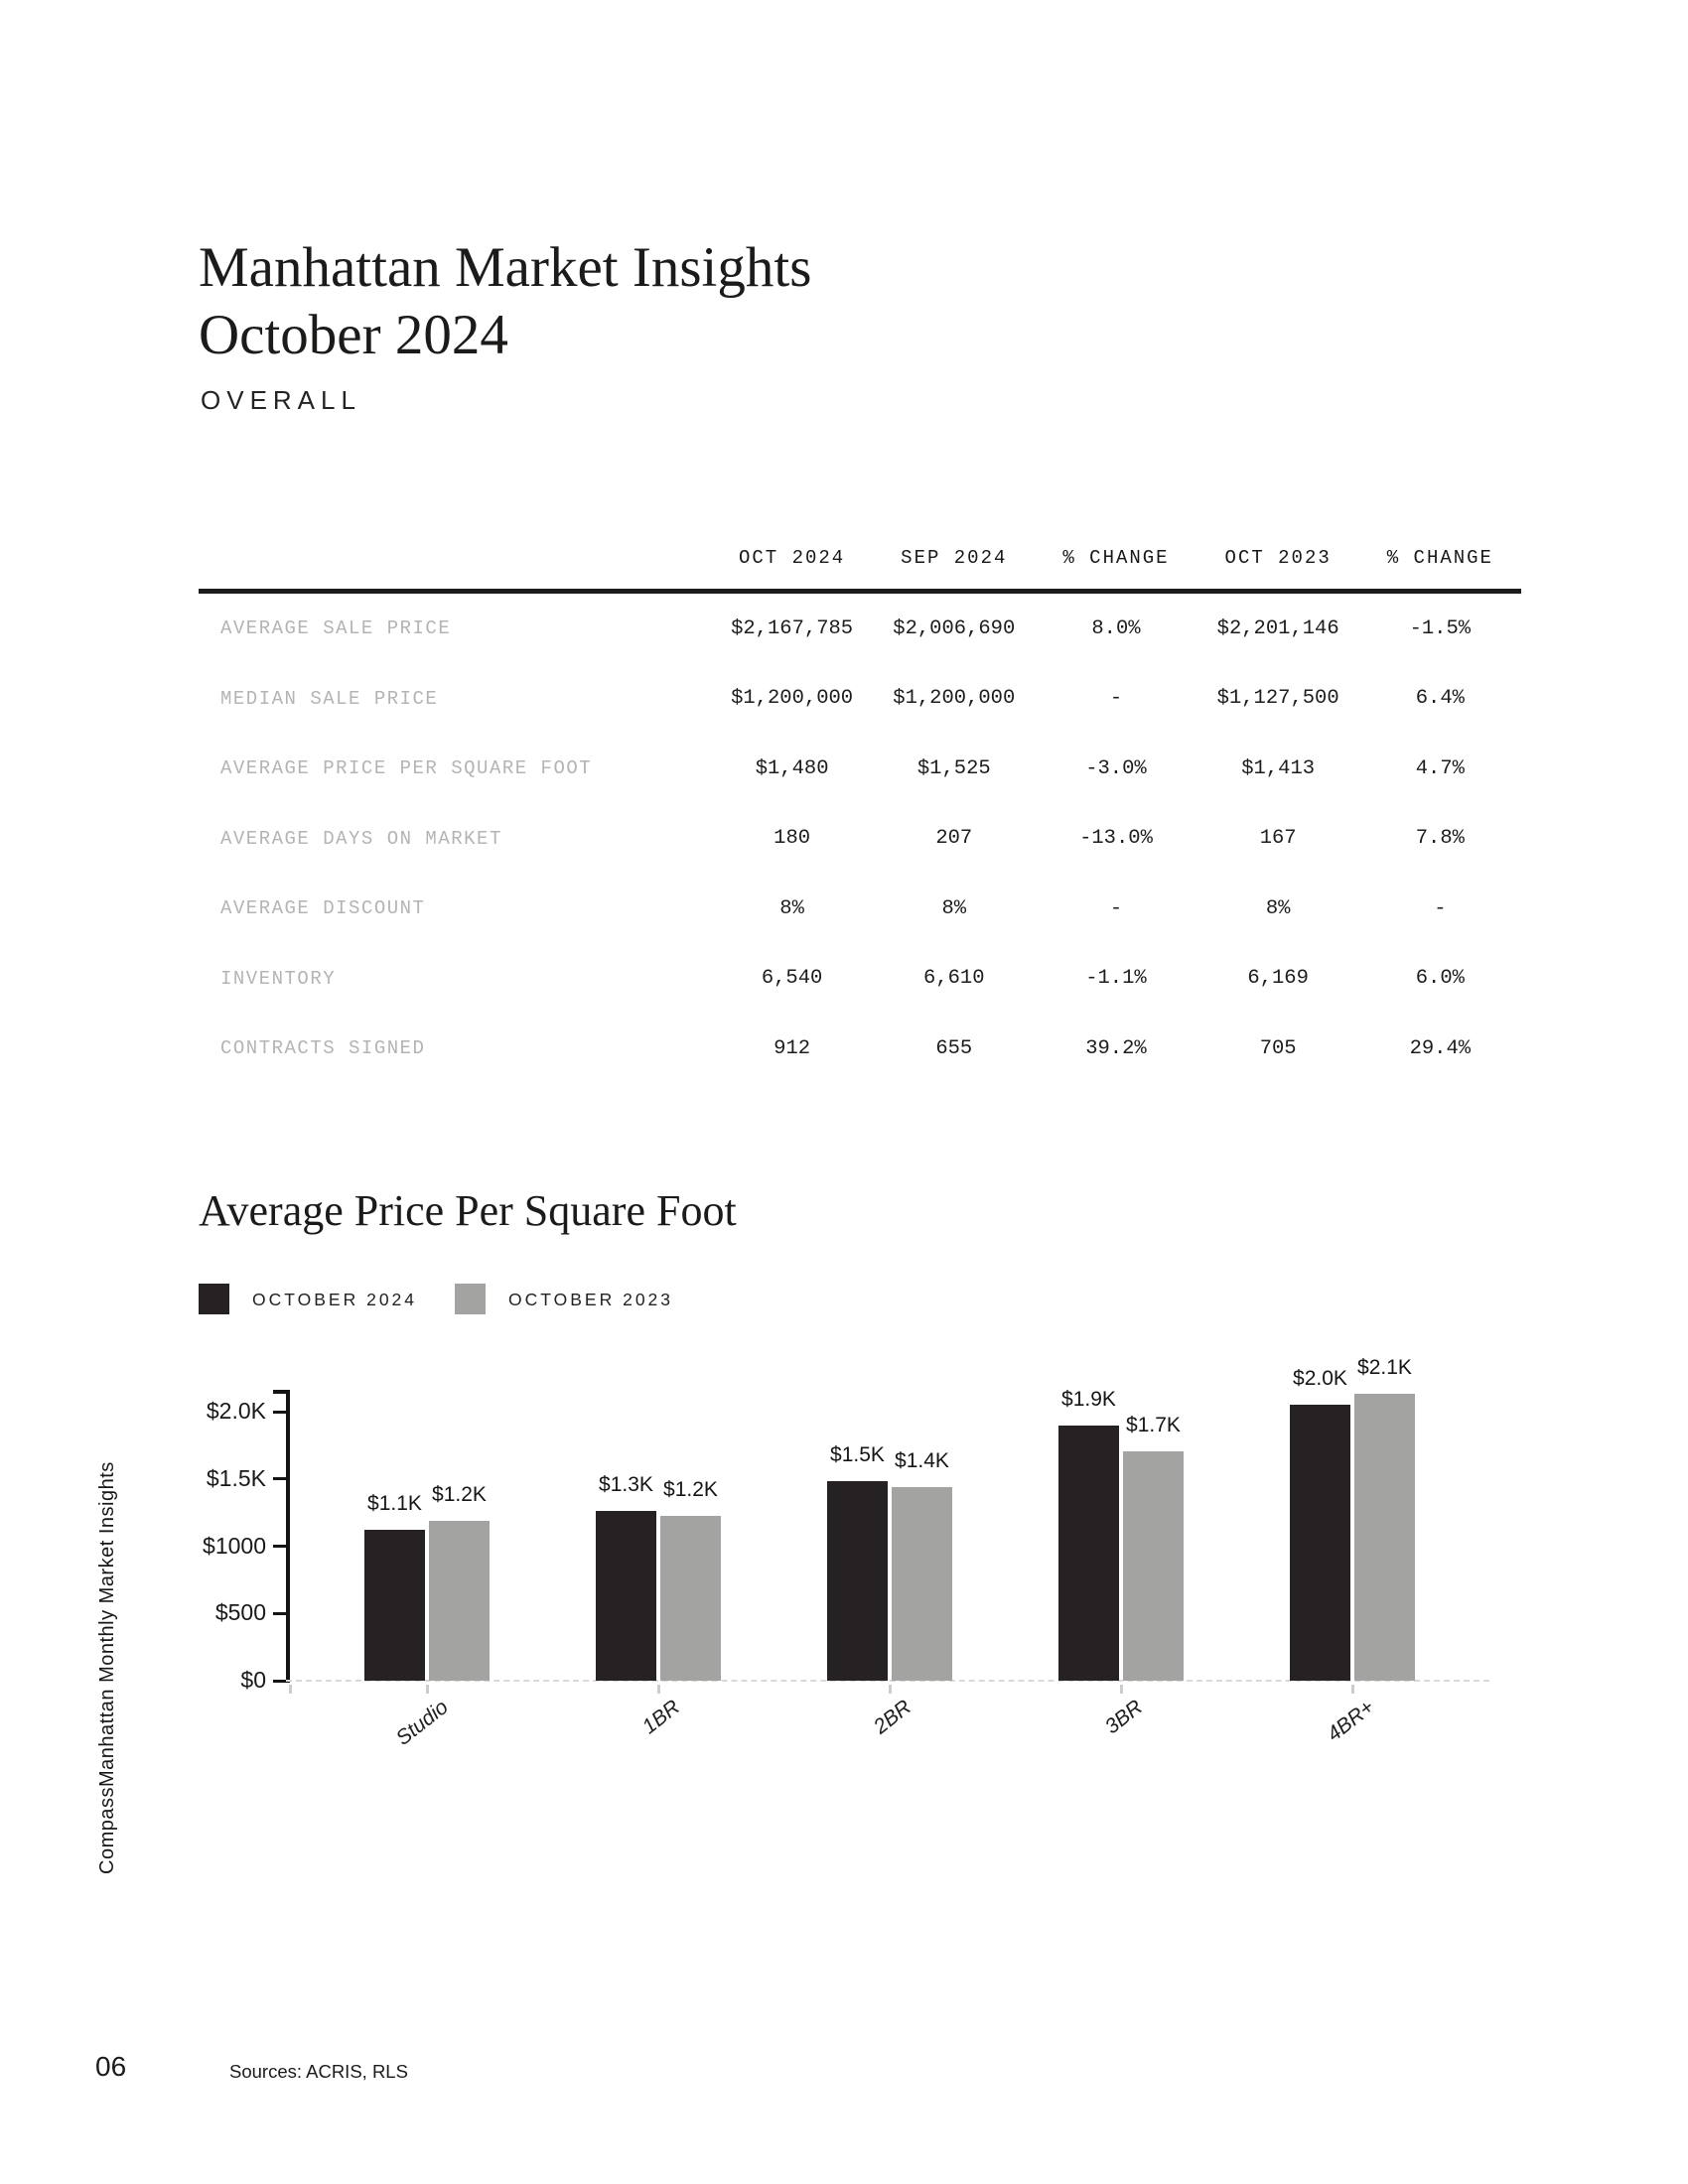 The width and height of the screenshot is (1688, 2184). What do you see at coordinates (792, 979) in the screenshot?
I see `table-cell: 6,540` at bounding box center [792, 979].